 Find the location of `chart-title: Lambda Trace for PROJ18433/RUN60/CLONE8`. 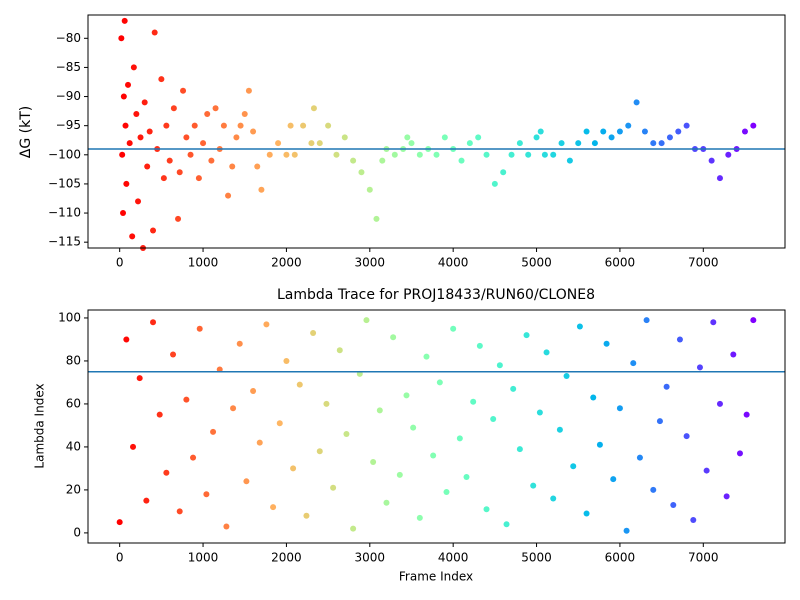

chart-title: Lambda Trace for PROJ18433/RUN60/CLONE8 is located at coordinates (436, 295).